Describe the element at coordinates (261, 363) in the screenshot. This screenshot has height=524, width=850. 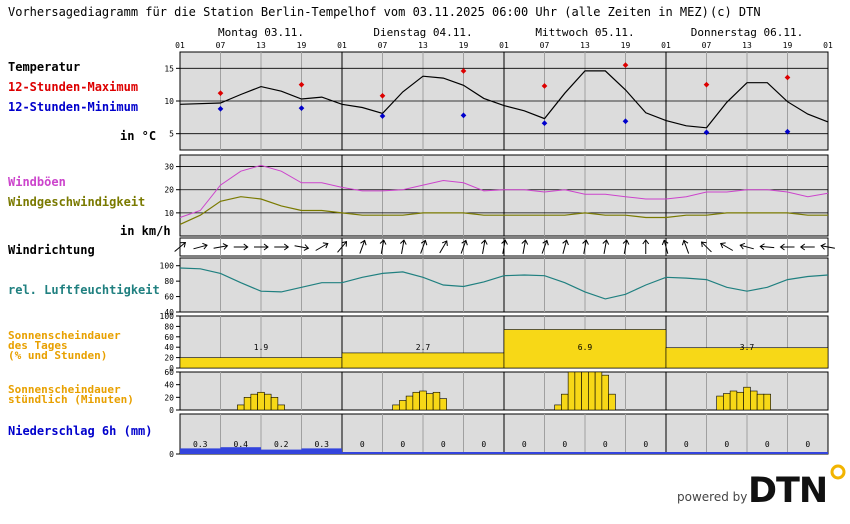
I see `sun-daily-bar` at that location.